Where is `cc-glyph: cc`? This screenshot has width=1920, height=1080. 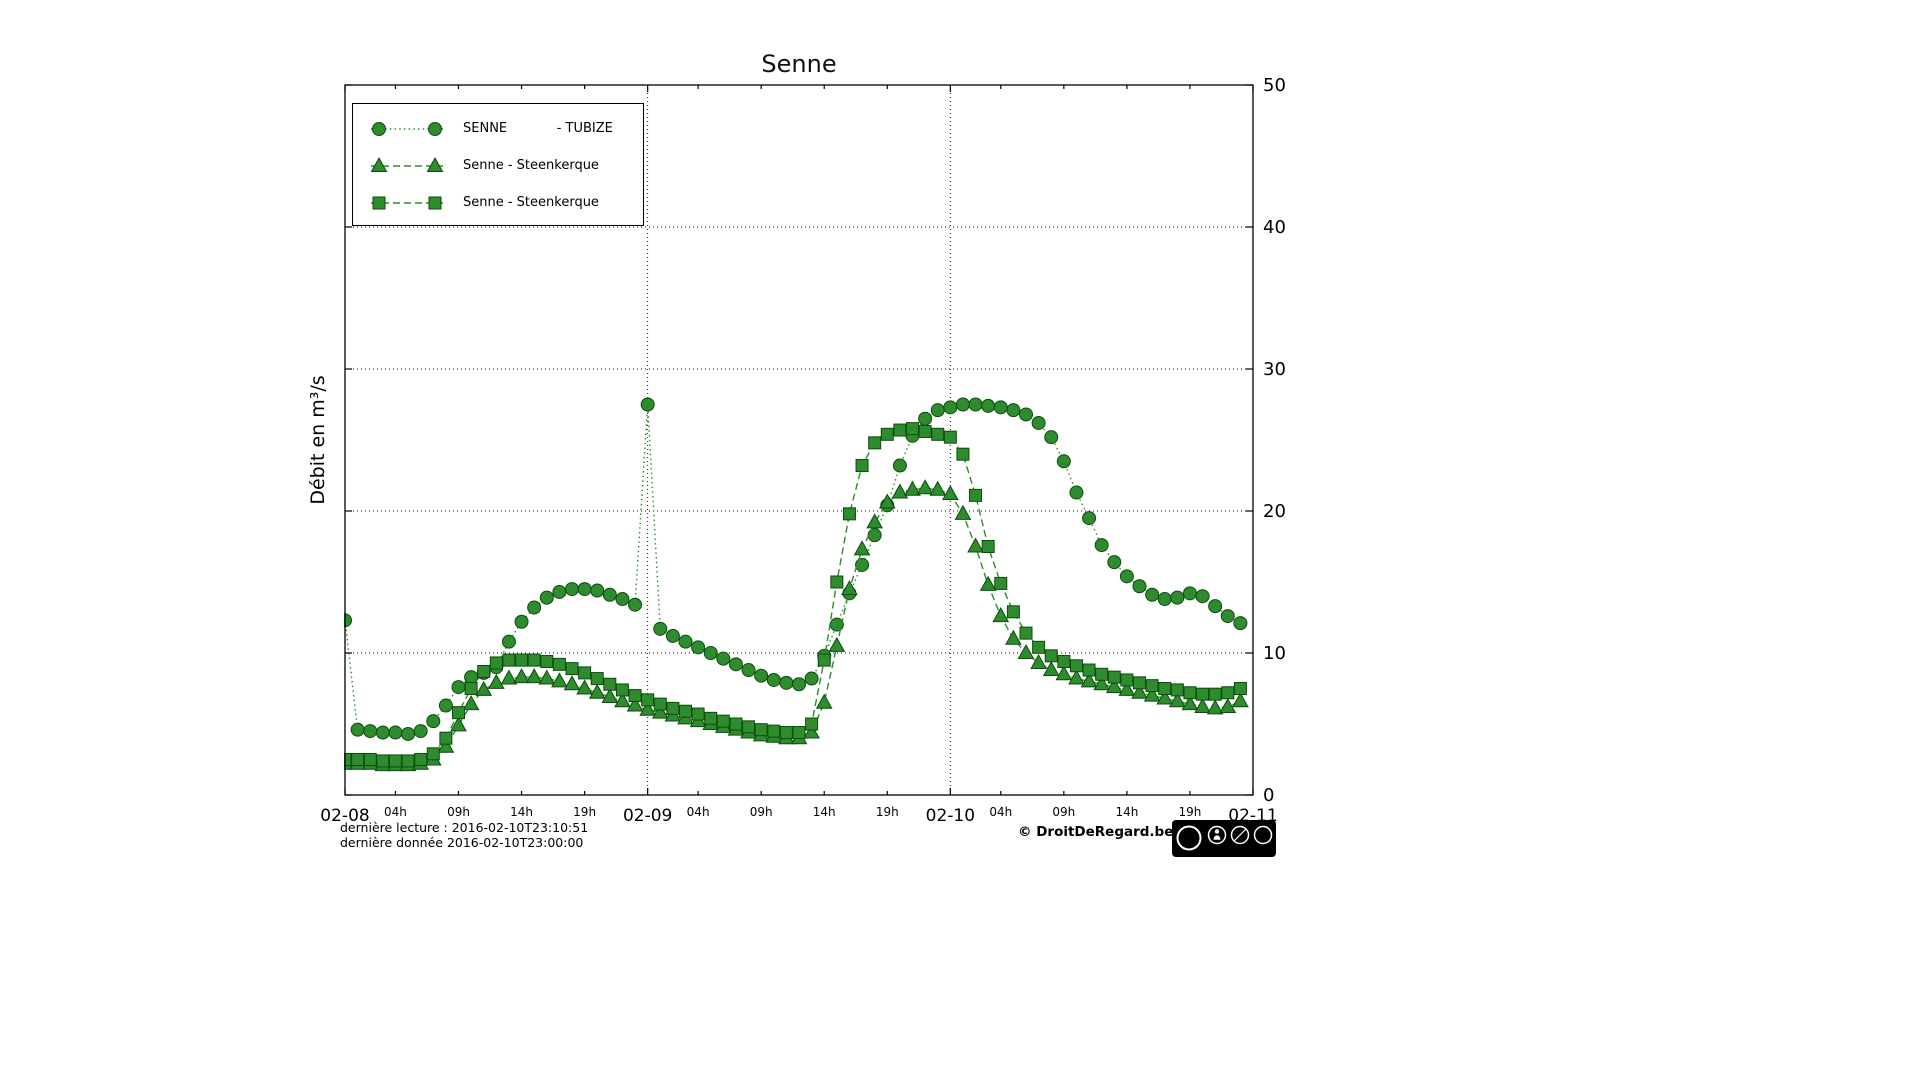
cc-glyph: cc is located at coordinates (1188, 838).